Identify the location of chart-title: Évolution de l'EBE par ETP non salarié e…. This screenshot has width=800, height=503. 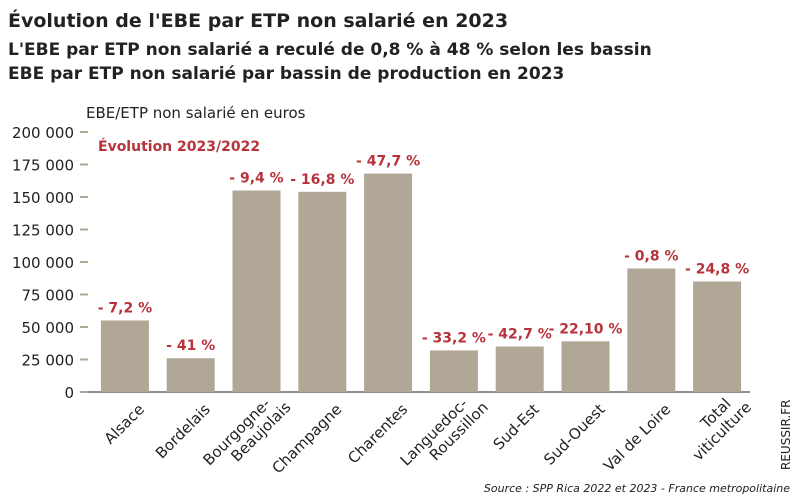
(258, 20).